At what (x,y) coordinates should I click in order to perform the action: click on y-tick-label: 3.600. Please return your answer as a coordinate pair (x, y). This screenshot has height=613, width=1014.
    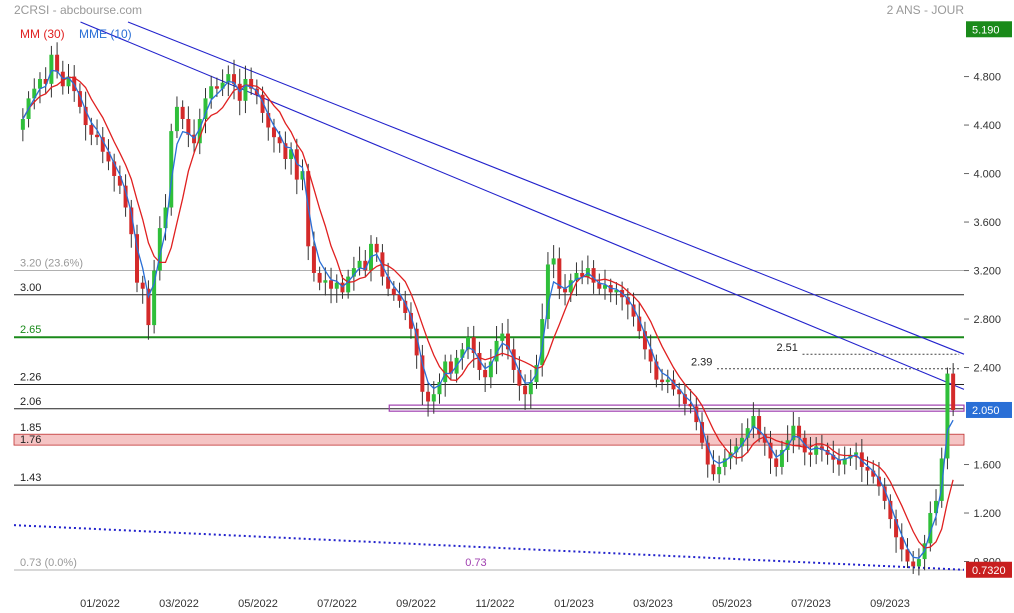
    Looking at the image, I should click on (987, 223).